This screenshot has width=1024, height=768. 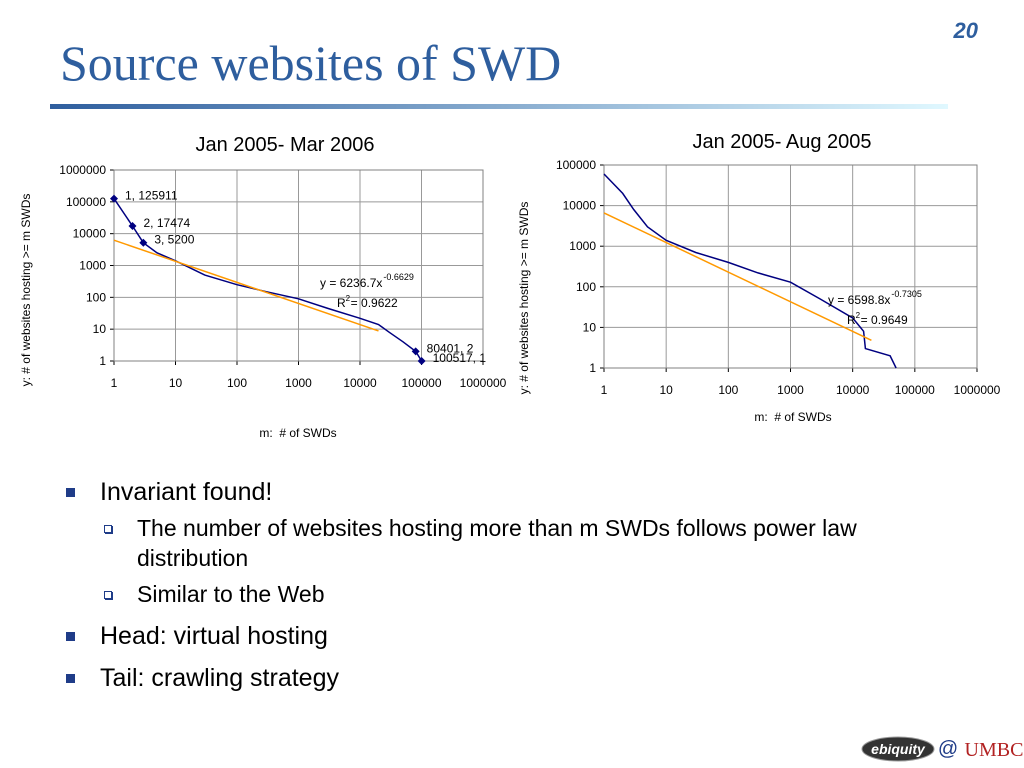 What do you see at coordinates (490, 678) in the screenshot?
I see `bullet-item: Tail: crawling strategy` at bounding box center [490, 678].